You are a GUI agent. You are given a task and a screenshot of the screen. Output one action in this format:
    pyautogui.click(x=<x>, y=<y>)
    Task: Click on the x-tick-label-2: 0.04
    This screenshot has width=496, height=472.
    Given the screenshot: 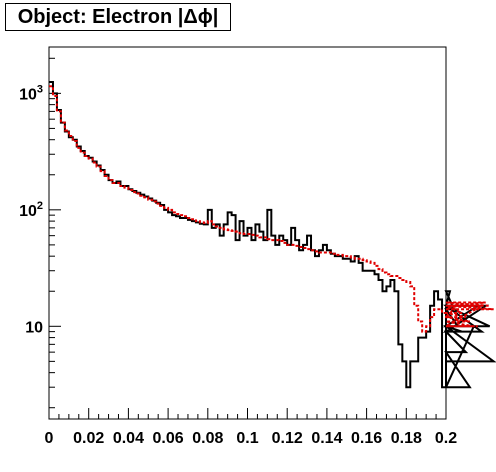 What is the action you would take?
    pyautogui.click(x=128, y=438)
    